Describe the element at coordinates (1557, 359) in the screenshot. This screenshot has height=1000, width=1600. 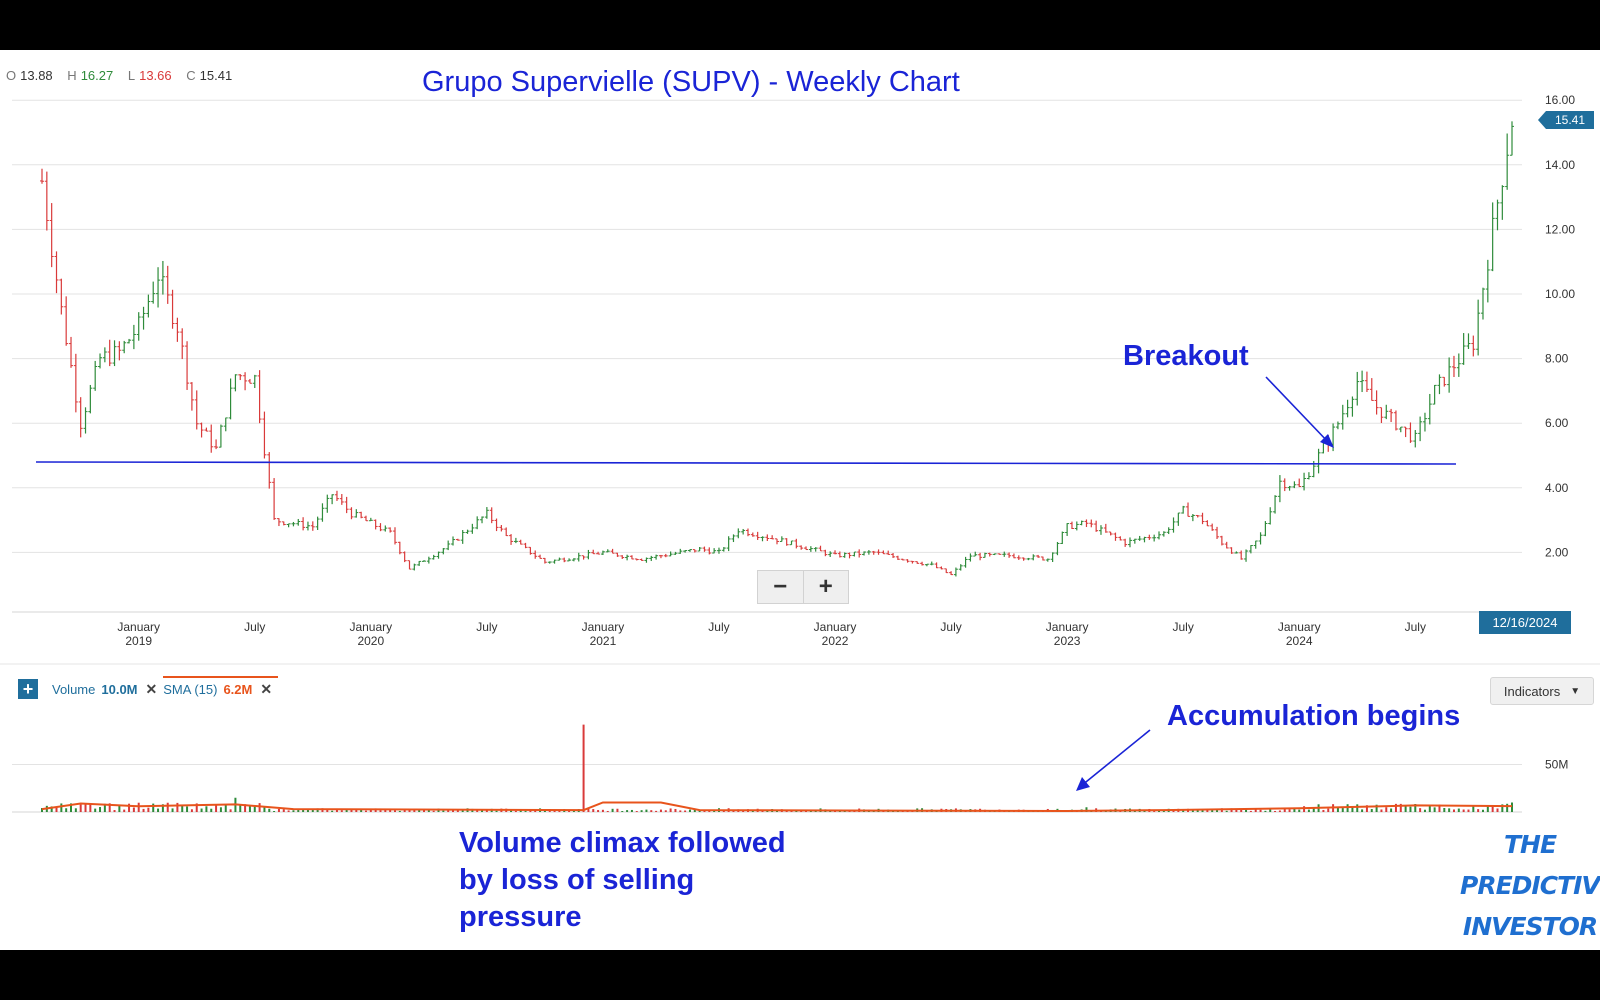
I see `price-tick-label: 8.00` at that location.